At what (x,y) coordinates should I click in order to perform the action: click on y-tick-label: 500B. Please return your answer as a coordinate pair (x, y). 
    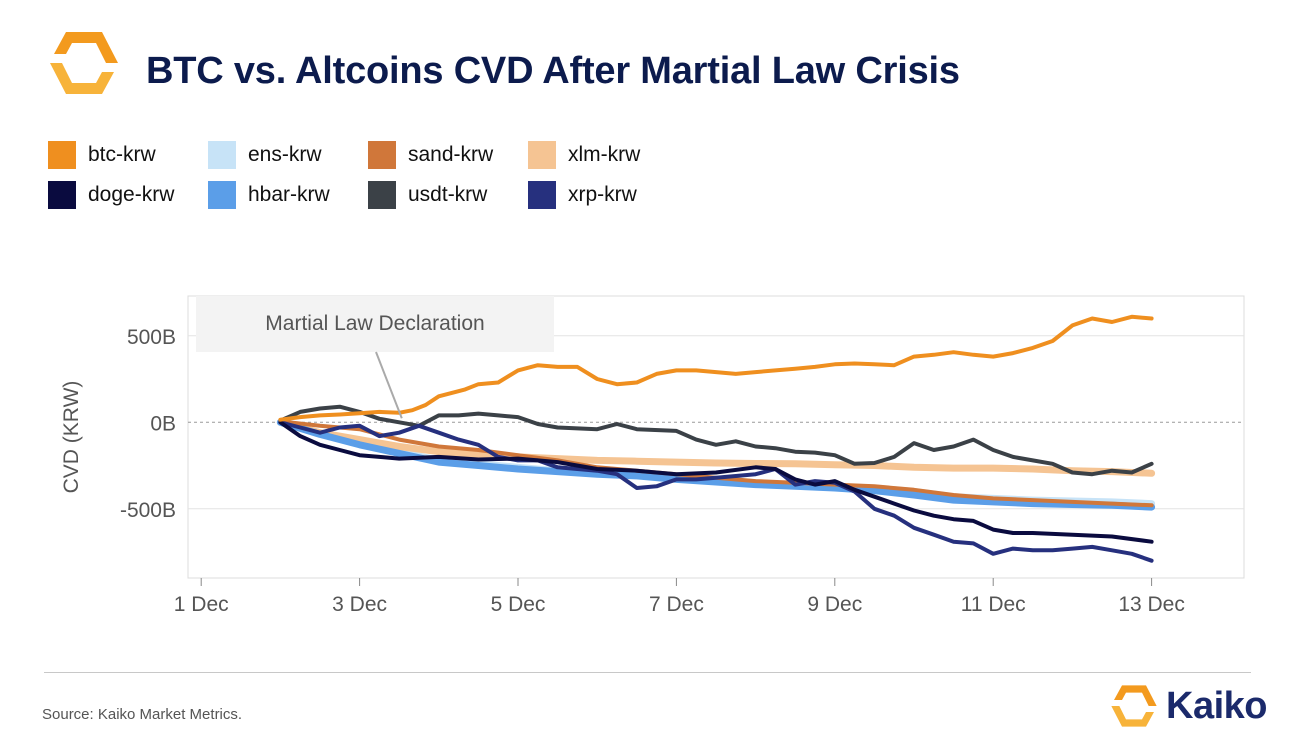
    Looking at the image, I should click on (151, 337).